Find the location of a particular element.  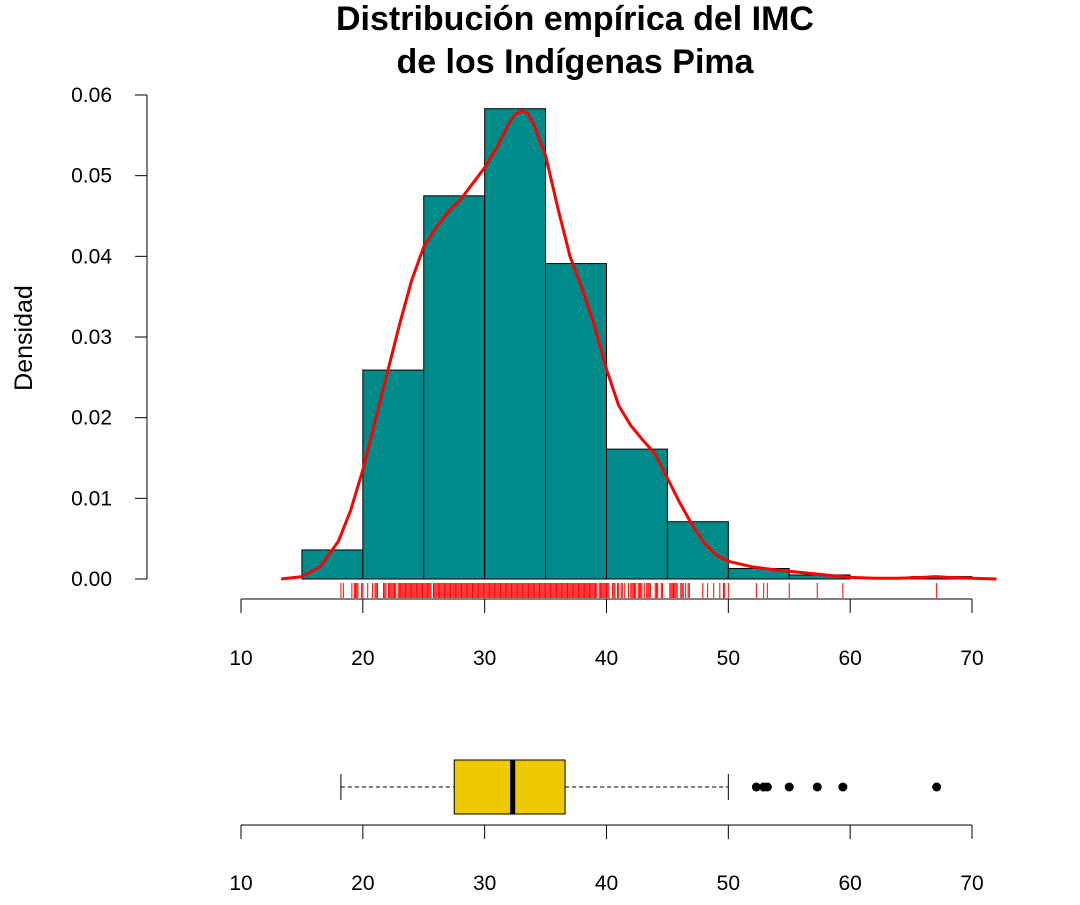

y-tick-label: 0.06 is located at coordinates (91, 95).